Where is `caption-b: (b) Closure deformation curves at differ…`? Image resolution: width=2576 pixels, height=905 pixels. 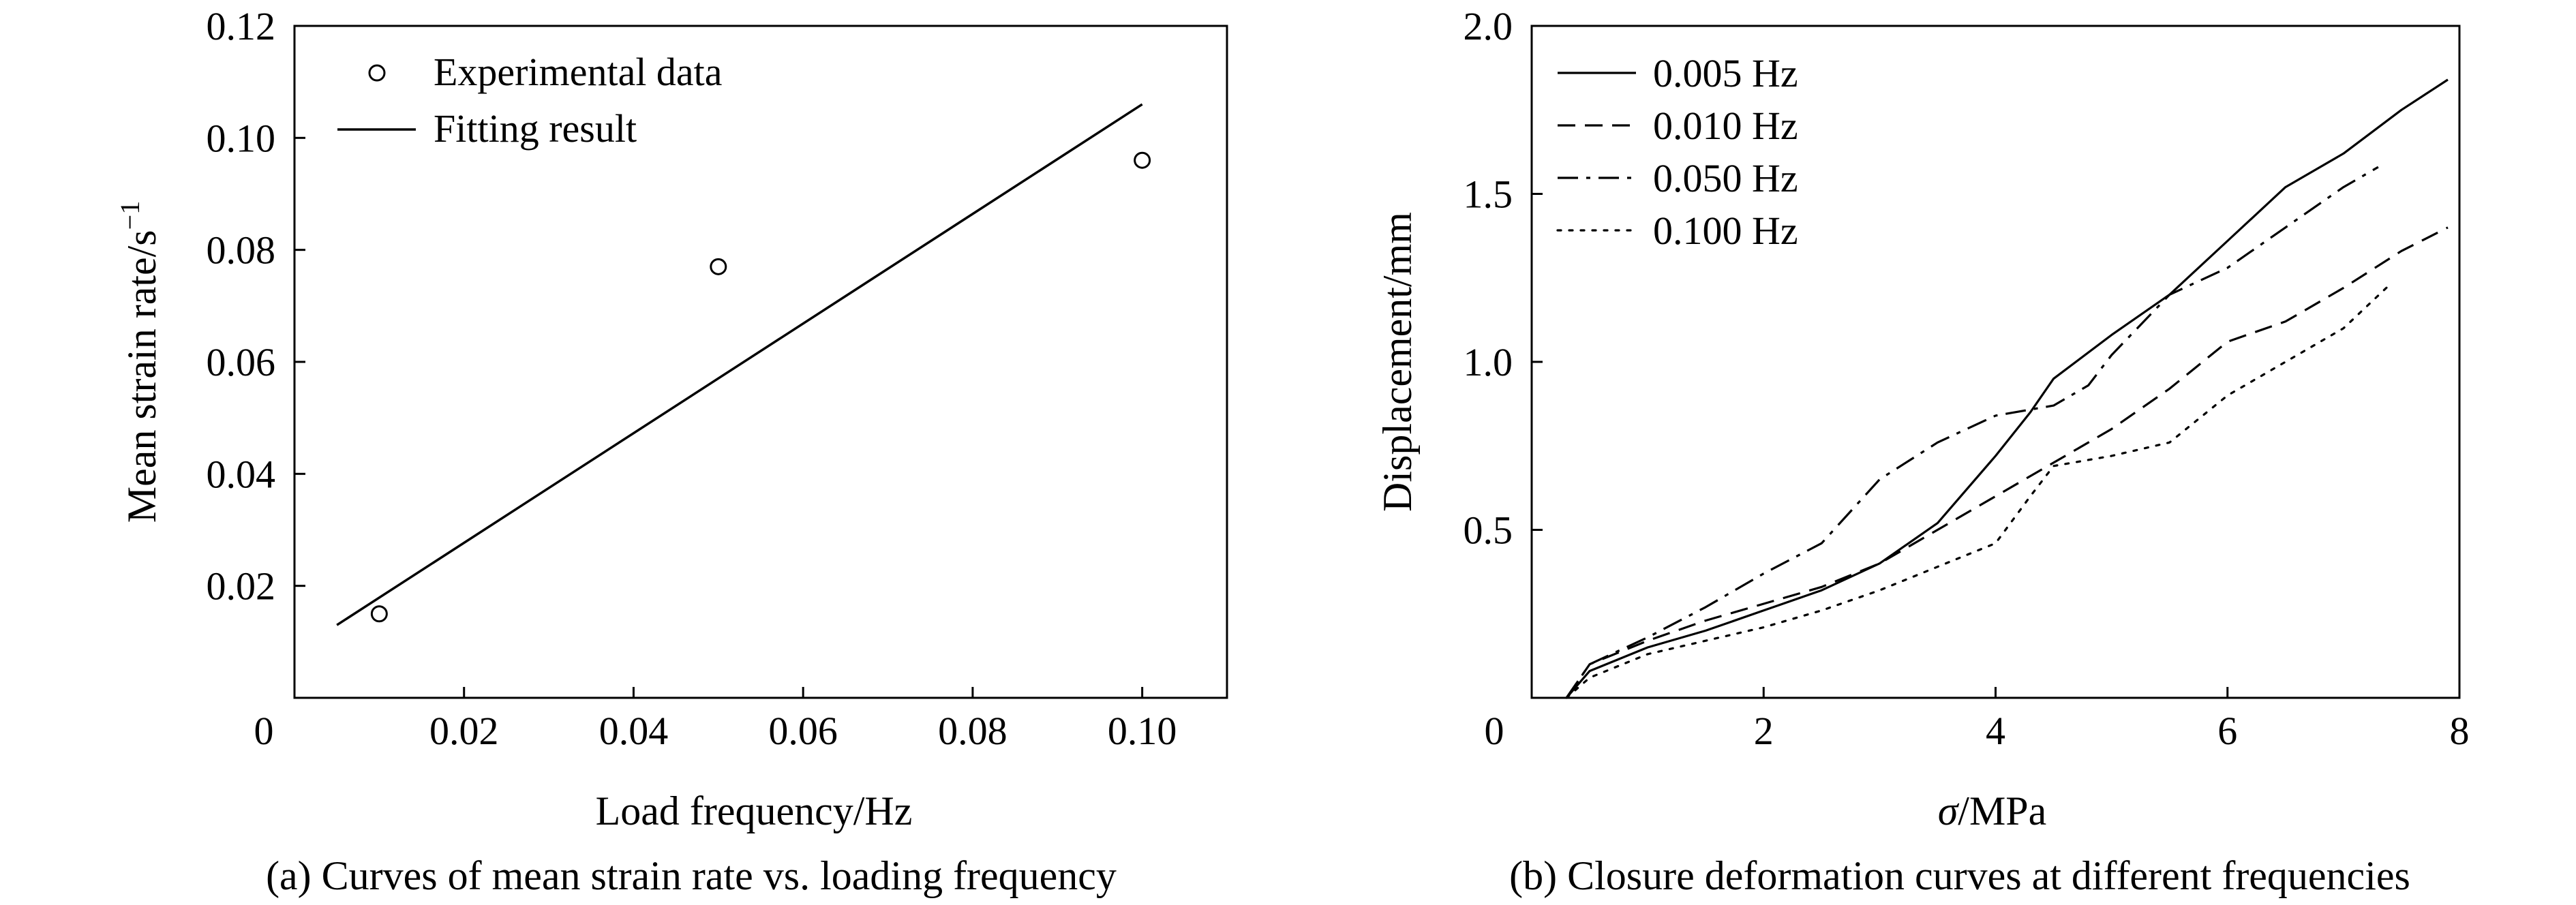
caption-b: (b) Closure deformation curves at differ… is located at coordinates (1960, 875).